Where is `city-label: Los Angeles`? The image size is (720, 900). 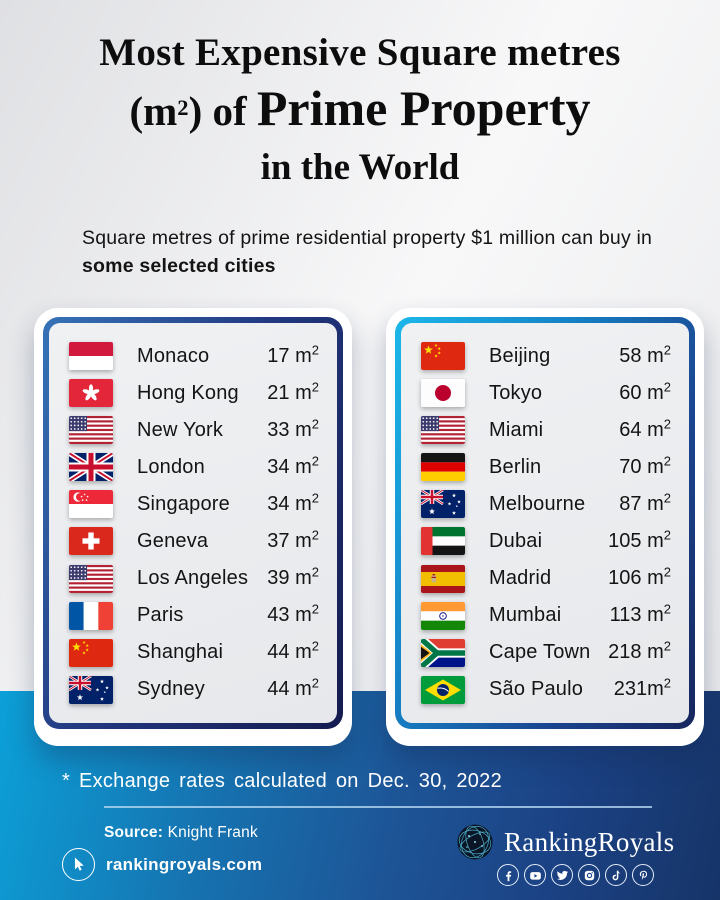 city-label: Los Angeles is located at coordinates (193, 578).